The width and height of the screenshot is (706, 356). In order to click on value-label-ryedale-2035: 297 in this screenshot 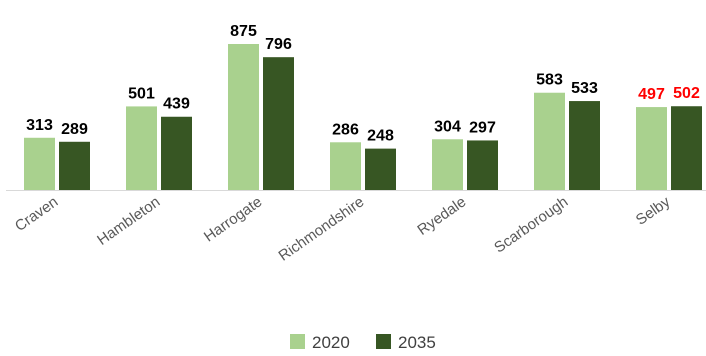, I will do `click(482, 127)`.